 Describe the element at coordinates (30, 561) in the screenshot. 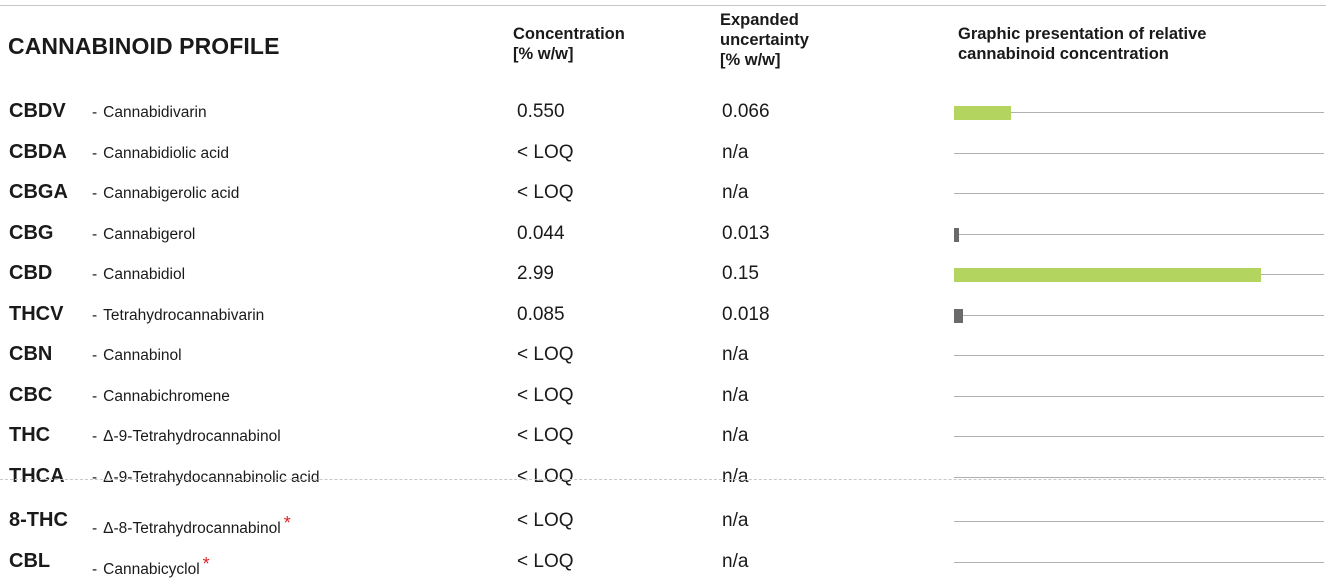

I see `cannabinoid-code: CBL` at that location.